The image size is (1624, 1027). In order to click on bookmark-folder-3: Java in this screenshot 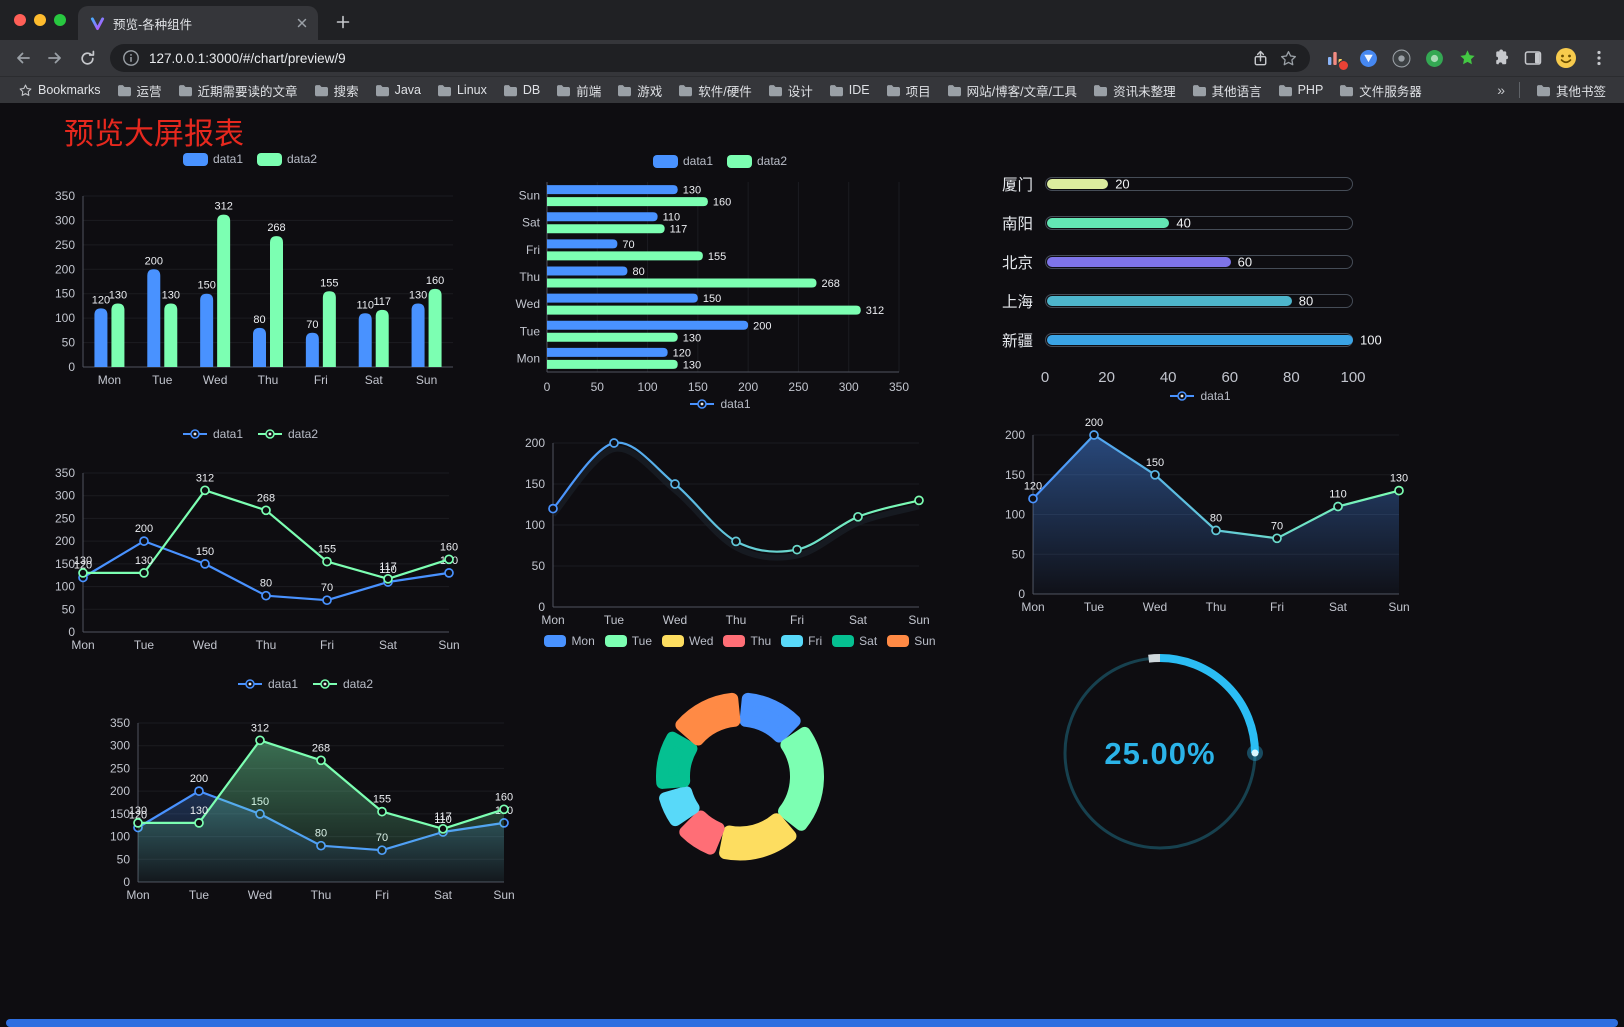, I will do `click(398, 90)`.